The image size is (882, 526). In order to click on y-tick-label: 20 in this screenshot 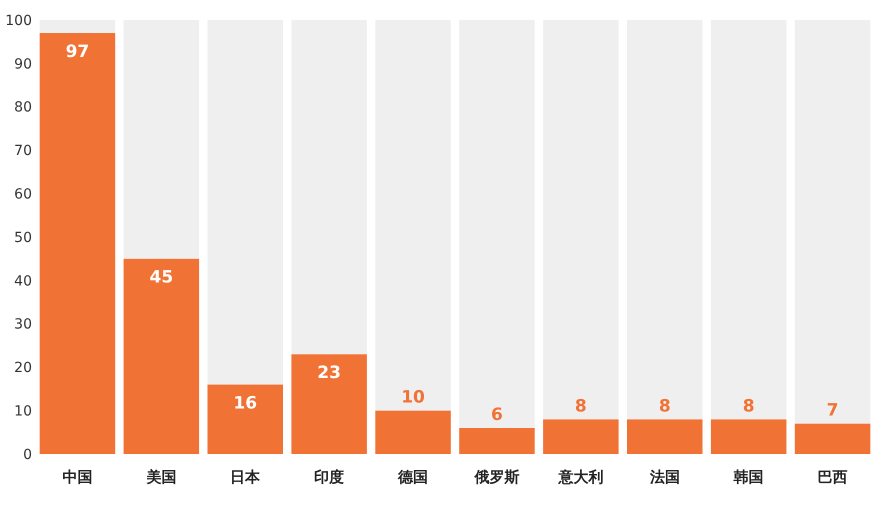, I will do `click(23, 368)`.